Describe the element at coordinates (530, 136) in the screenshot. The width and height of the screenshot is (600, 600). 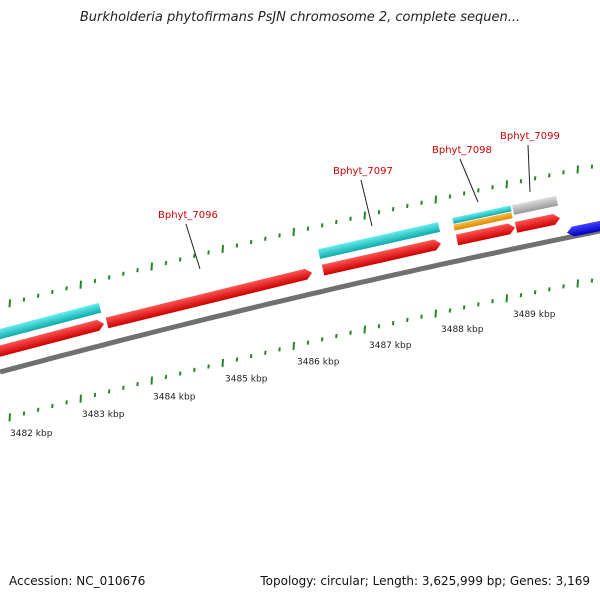
I see `gene-label-bphyt_7099: Bphyt_7099` at that location.